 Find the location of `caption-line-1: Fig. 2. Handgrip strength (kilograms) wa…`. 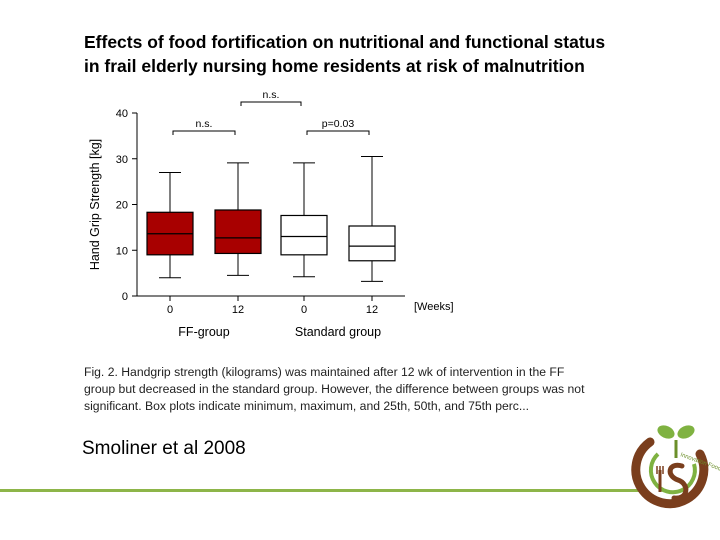

caption-line-1: Fig. 2. Handgrip strength (kilograms) wa… is located at coordinates (324, 372).